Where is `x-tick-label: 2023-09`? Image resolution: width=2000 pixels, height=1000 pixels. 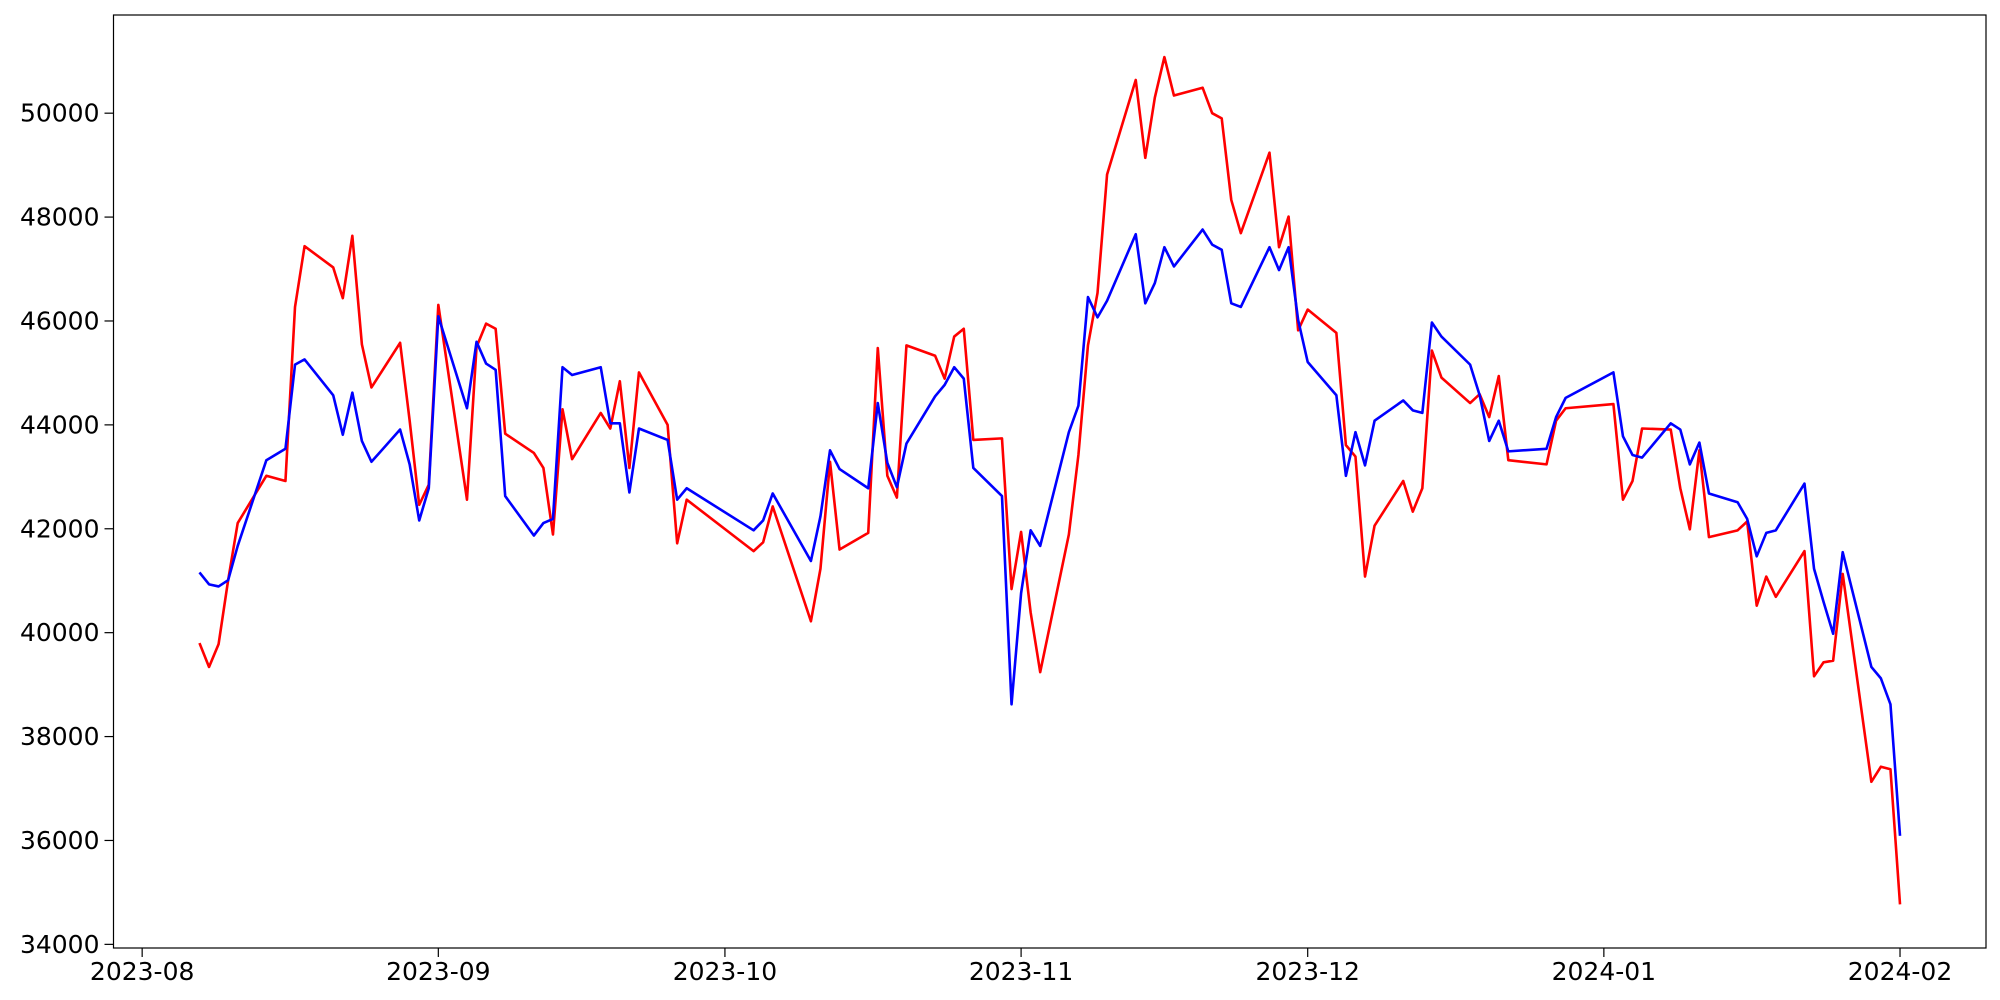
x-tick-label: 2023-09 is located at coordinates (438, 971).